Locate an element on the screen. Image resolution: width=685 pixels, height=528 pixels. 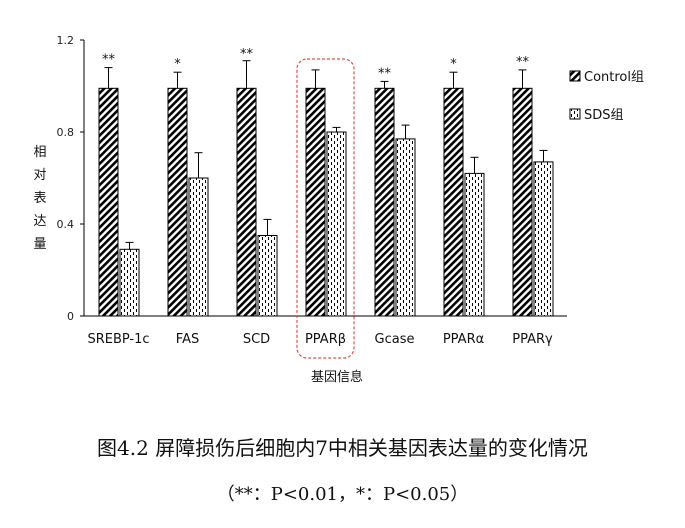
category-label: SREBP-1c is located at coordinates (118, 339).